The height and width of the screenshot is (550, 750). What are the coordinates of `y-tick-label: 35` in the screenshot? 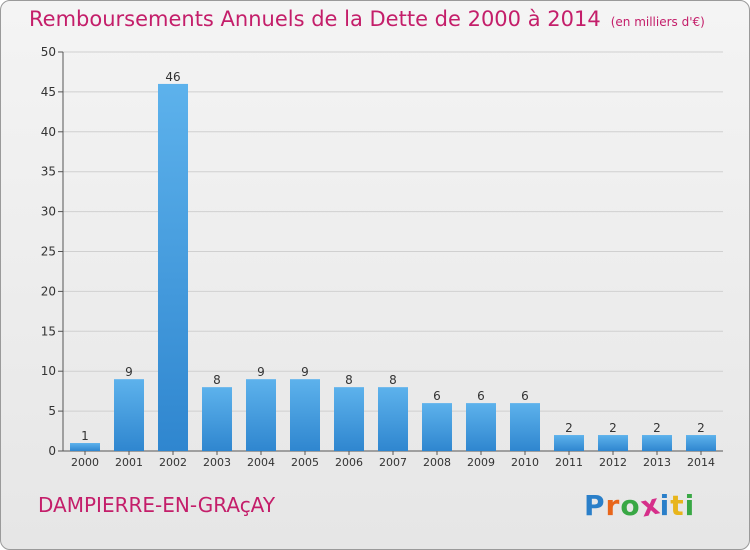 It's located at (48, 172).